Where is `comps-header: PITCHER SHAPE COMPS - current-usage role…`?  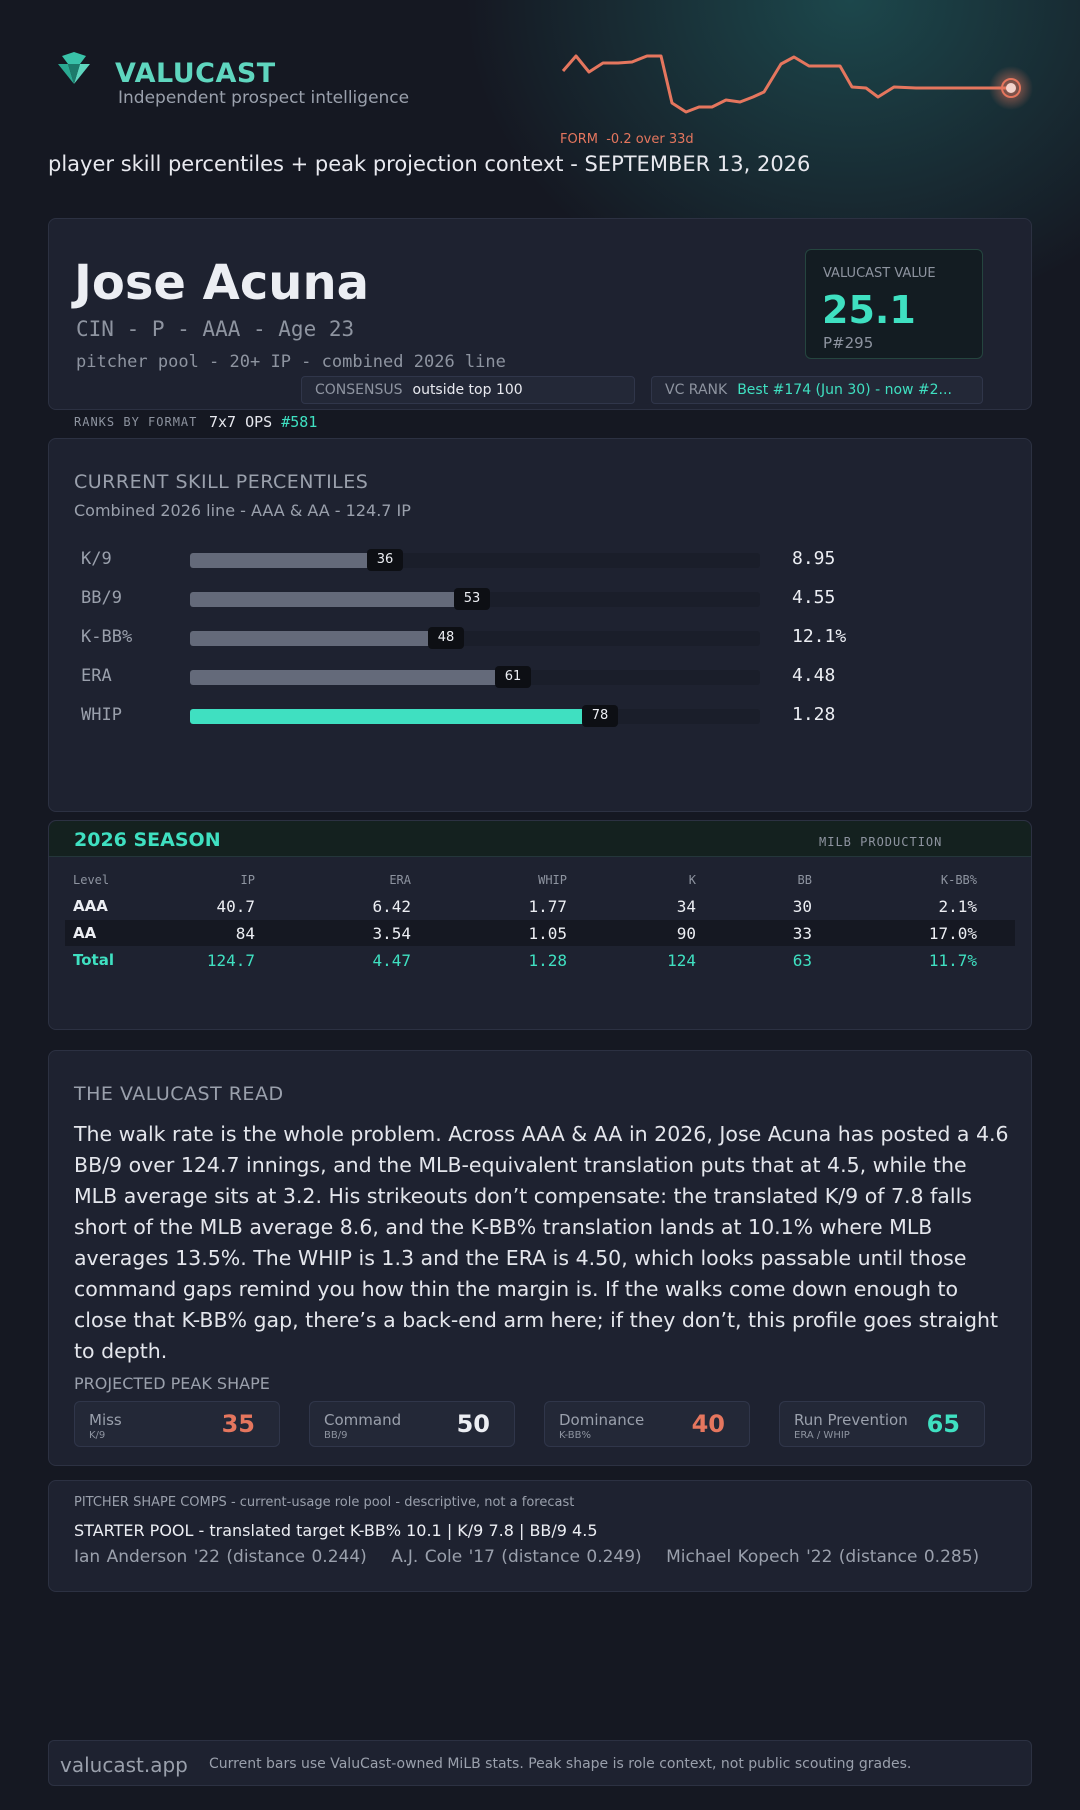
comps-header: PITCHER SHAPE COMPS - current-usage role… is located at coordinates (324, 1502).